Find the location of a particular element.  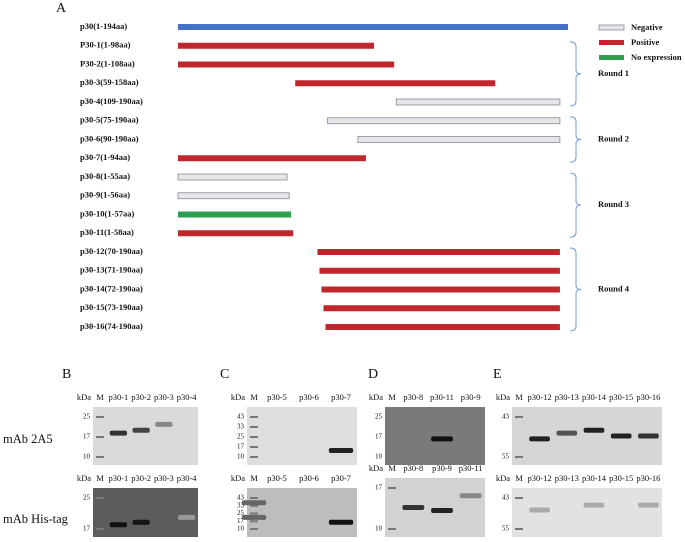

fragment-label: p30-9(1-56aa) is located at coordinates (105, 195).